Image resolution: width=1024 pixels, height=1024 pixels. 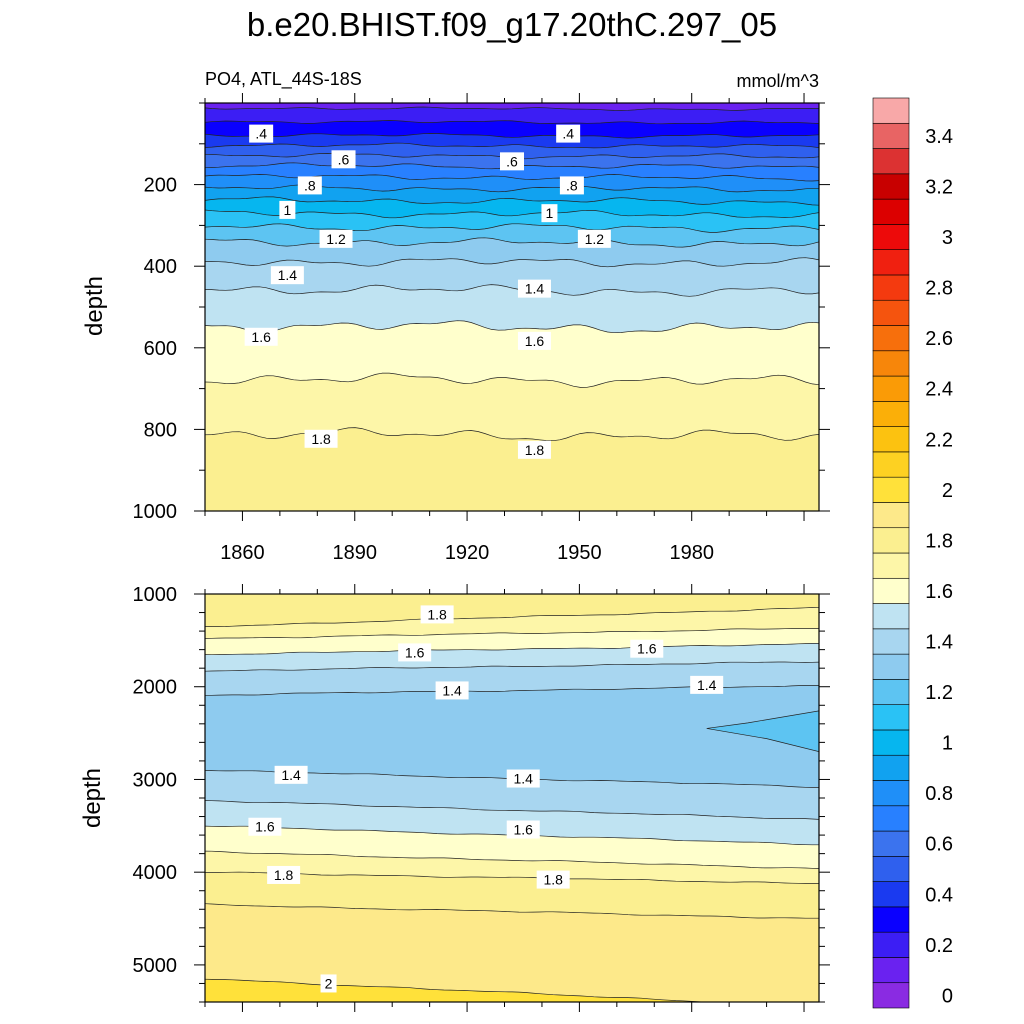 What do you see at coordinates (288, 275) in the screenshot?
I see `upper-contour-label: 1.4` at bounding box center [288, 275].